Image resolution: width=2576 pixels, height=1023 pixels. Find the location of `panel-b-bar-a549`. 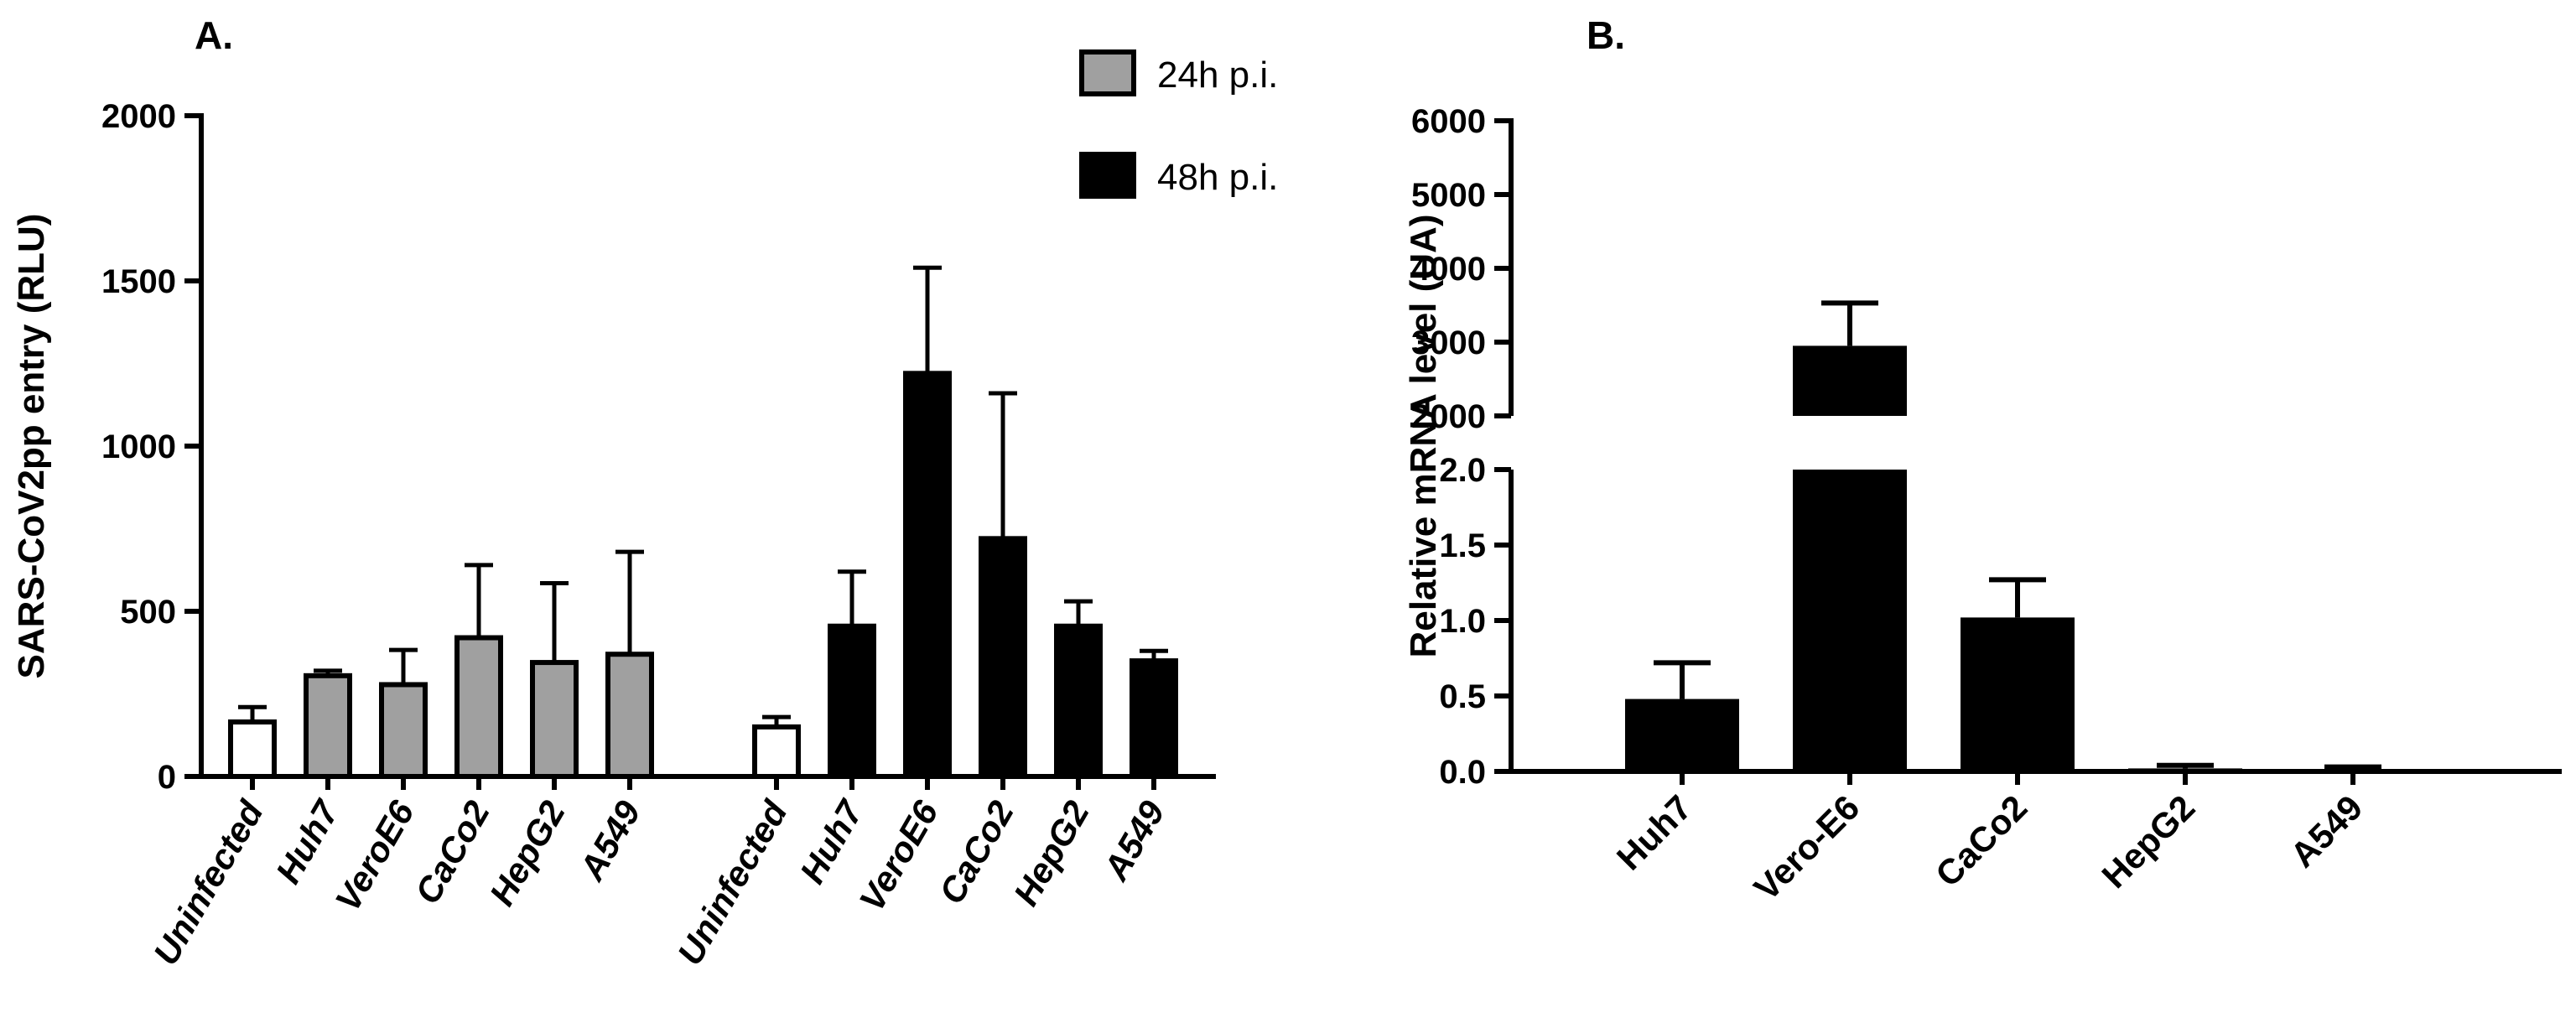

panel-b-bar-a549 is located at coordinates (2353, 771).